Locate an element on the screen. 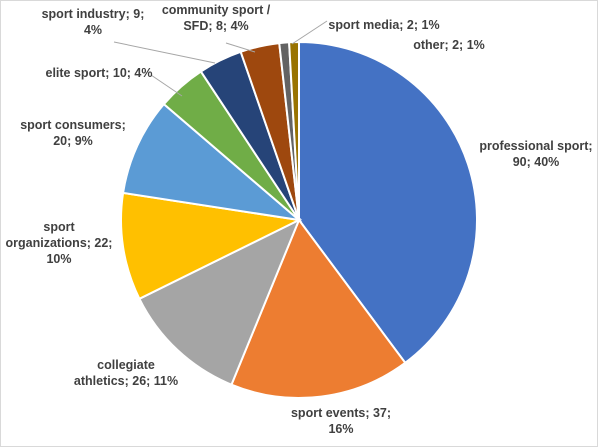 The width and height of the screenshot is (598, 447). data-label-line: organizations; 22; is located at coordinates (59, 243).